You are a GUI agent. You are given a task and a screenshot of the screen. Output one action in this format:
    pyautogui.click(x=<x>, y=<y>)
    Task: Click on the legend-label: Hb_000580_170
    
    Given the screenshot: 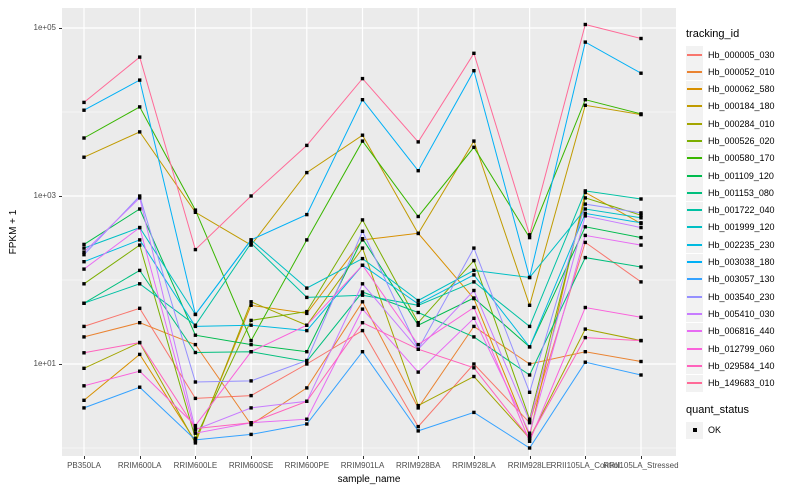 What is the action you would take?
    pyautogui.click(x=741, y=158)
    